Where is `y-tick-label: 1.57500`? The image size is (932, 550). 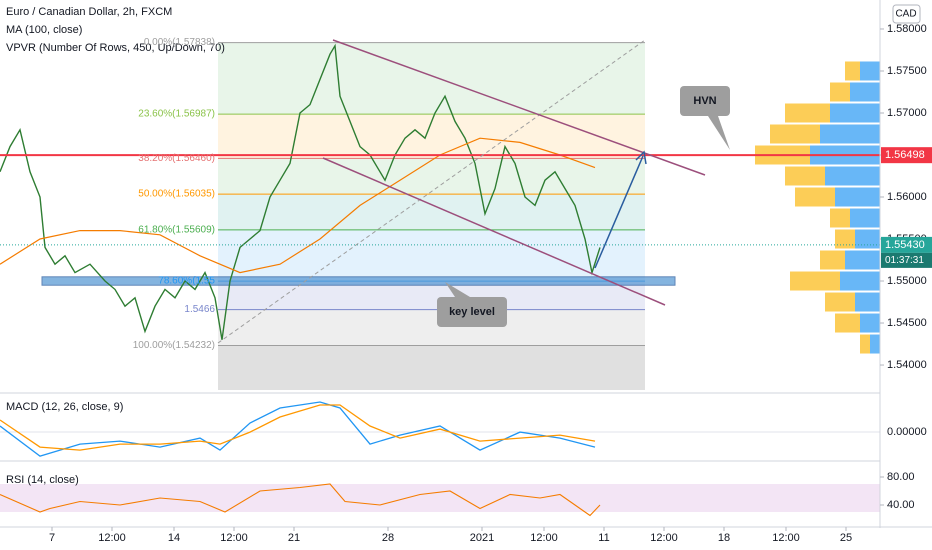 y-tick-label: 1.57500 is located at coordinates (907, 71).